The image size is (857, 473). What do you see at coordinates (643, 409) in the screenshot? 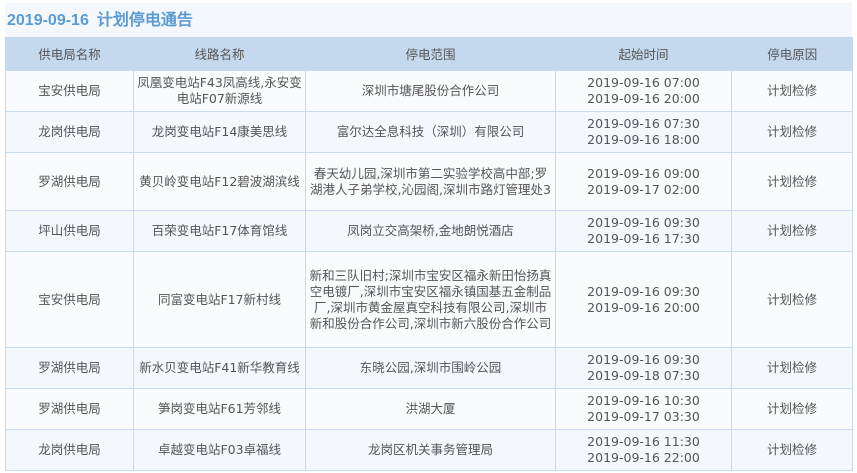
I see `time-cell: 2019-09-16 10:30 2019-09-17 03:30` at bounding box center [643, 409].